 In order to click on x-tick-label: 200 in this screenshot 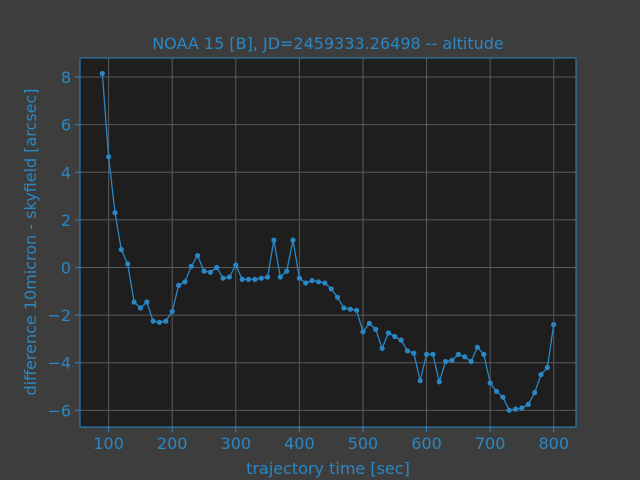, I will do `click(172, 443)`.